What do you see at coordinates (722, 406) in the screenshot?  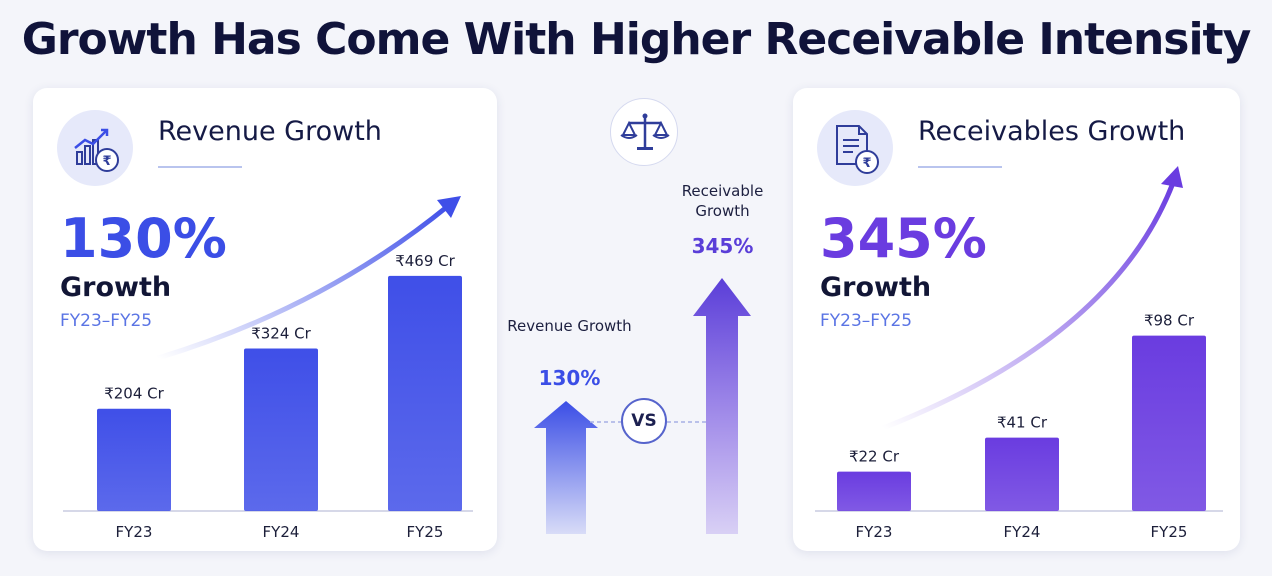 I see `receivable-arrow` at bounding box center [722, 406].